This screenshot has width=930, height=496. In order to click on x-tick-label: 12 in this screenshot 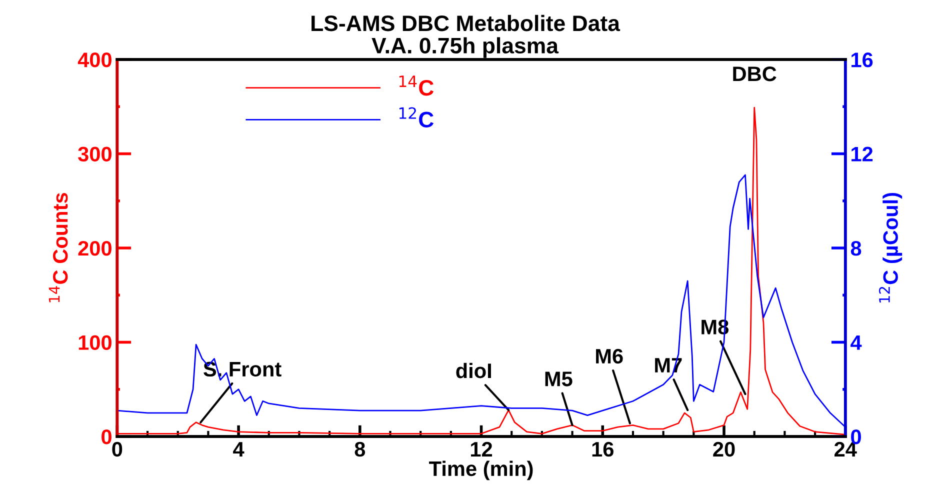, I will do `click(481, 449)`.